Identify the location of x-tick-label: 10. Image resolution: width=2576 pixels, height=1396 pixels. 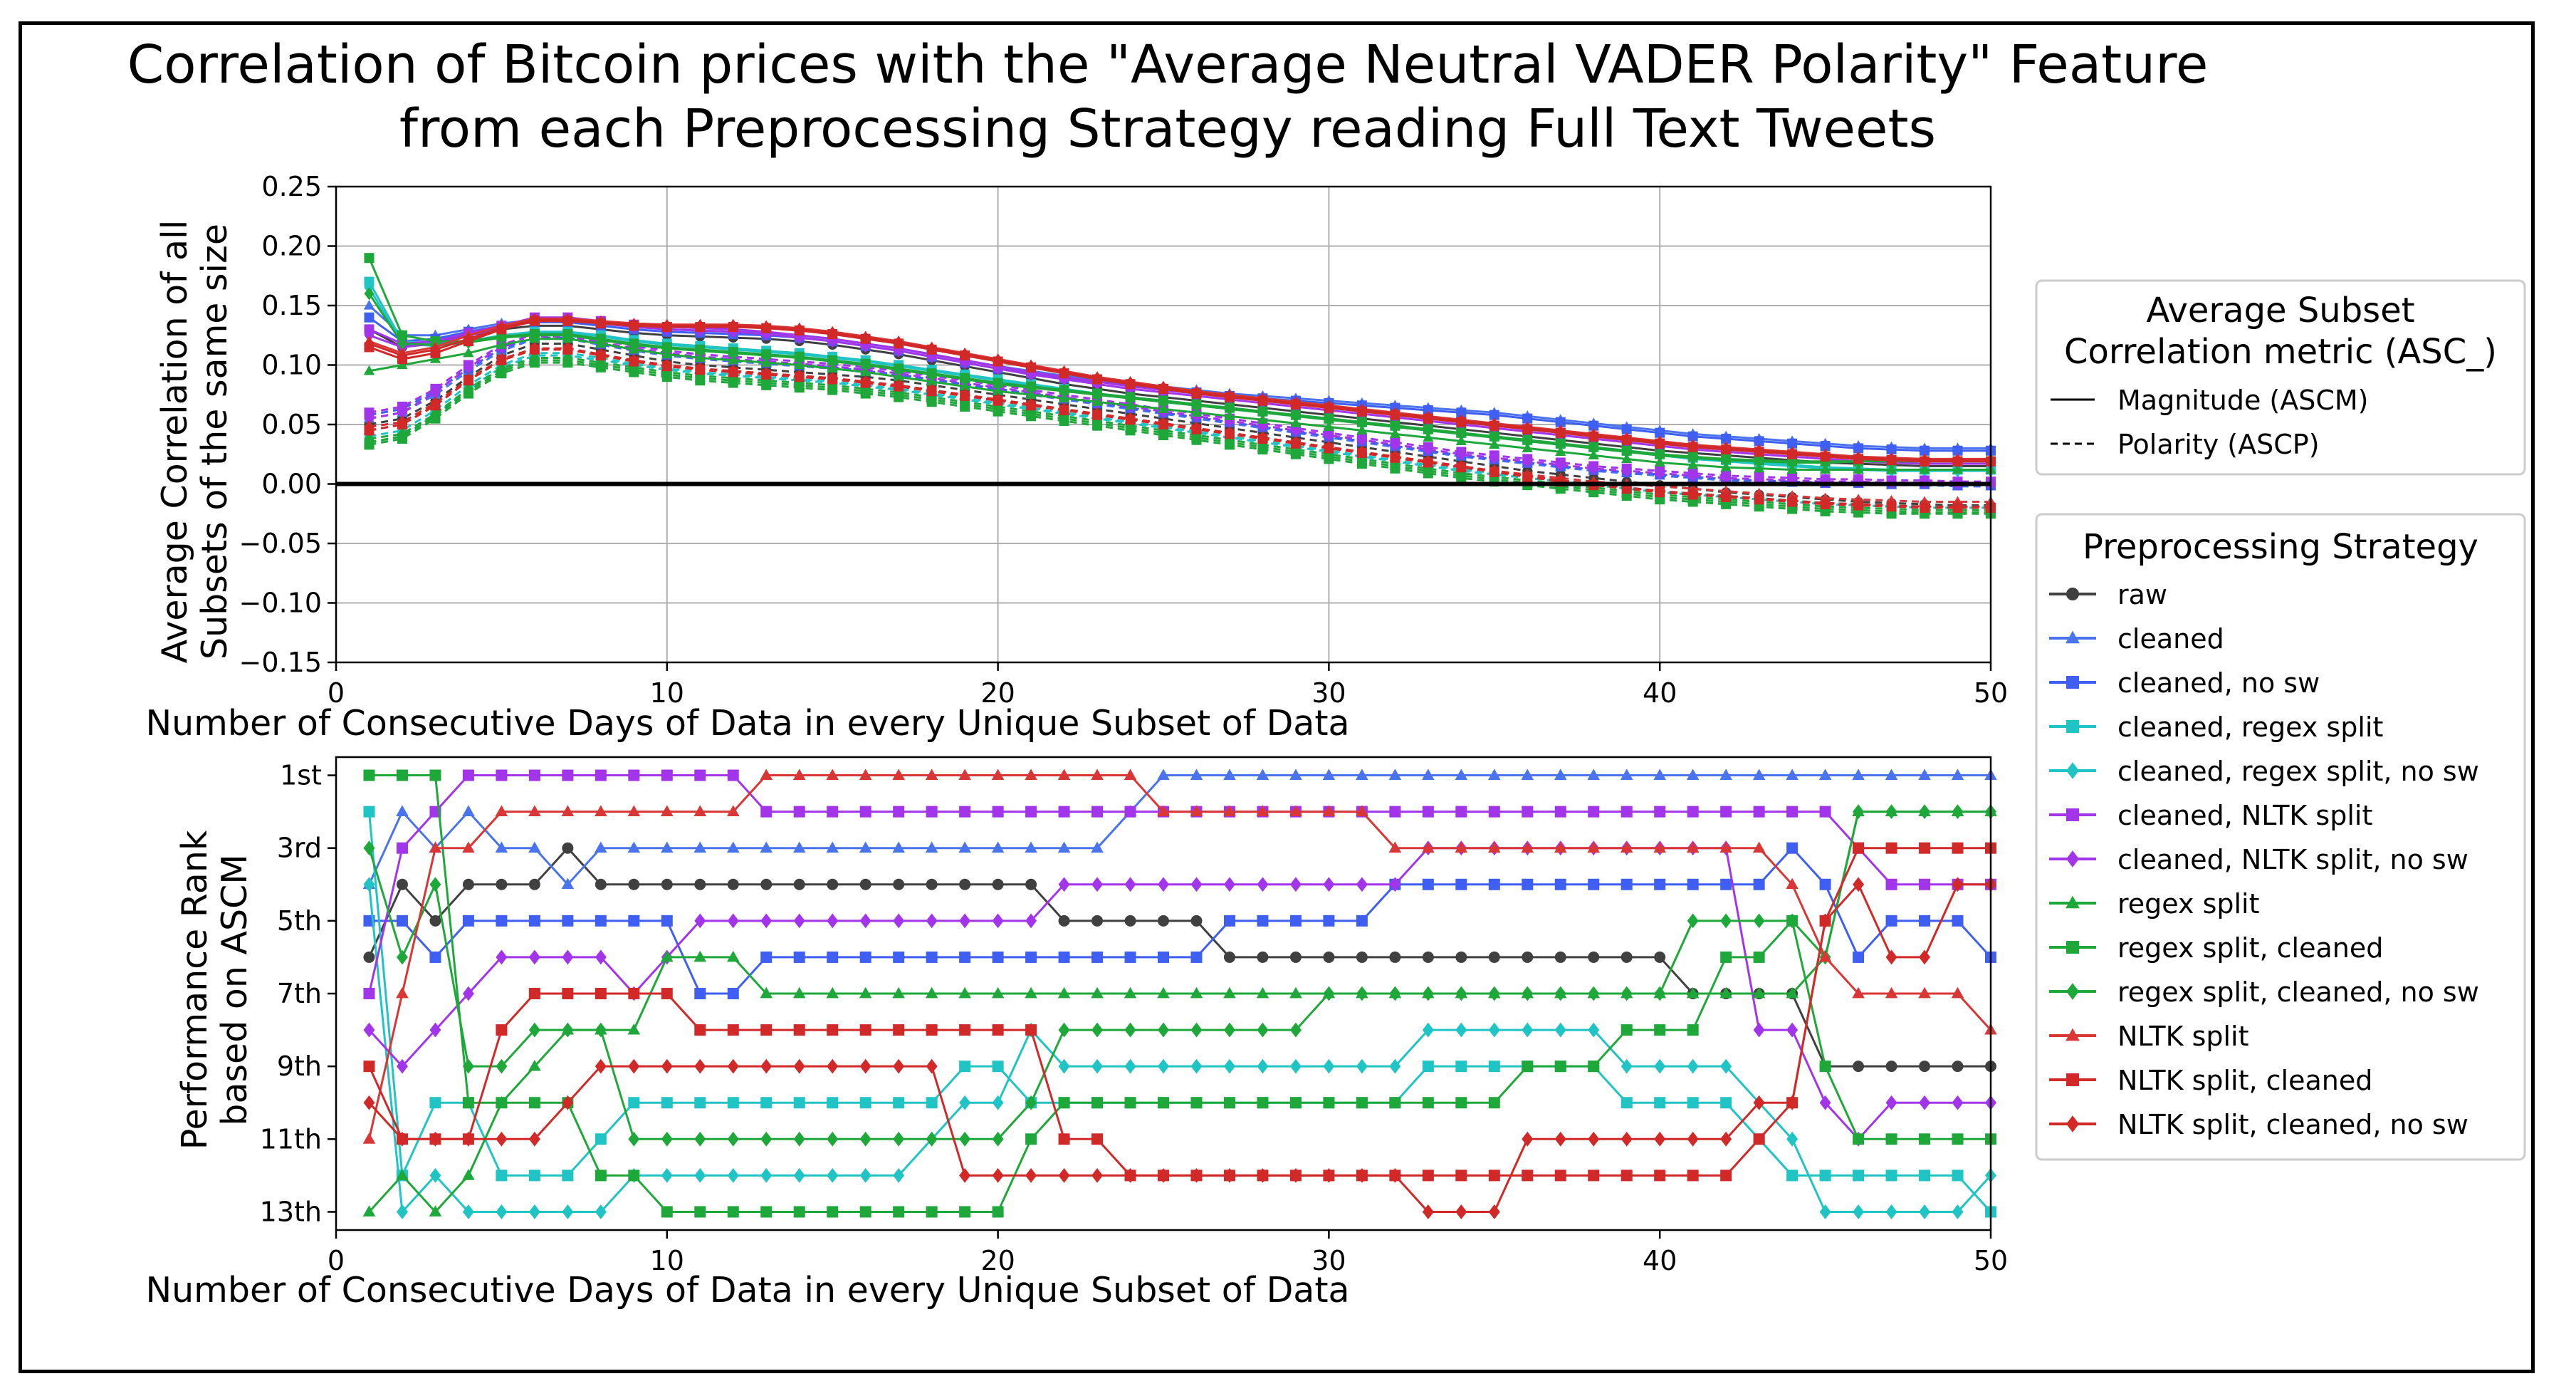
(667, 1260).